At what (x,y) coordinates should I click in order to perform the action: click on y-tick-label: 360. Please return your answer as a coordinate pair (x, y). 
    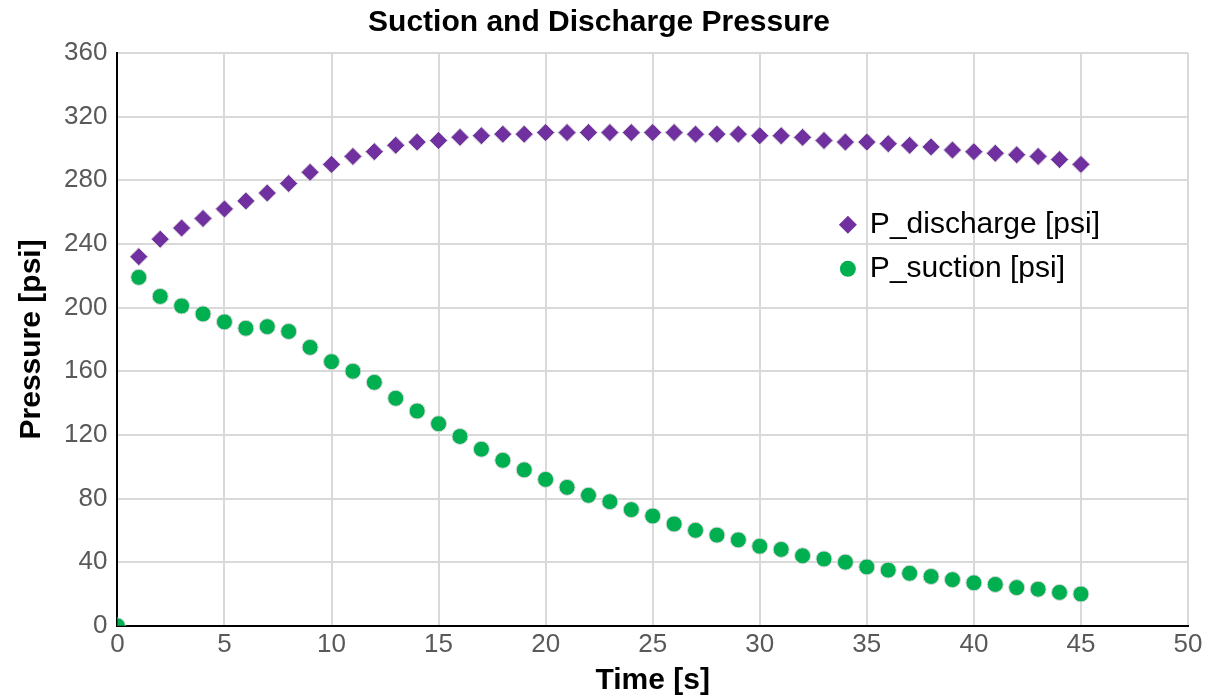
    Looking at the image, I should click on (85, 51).